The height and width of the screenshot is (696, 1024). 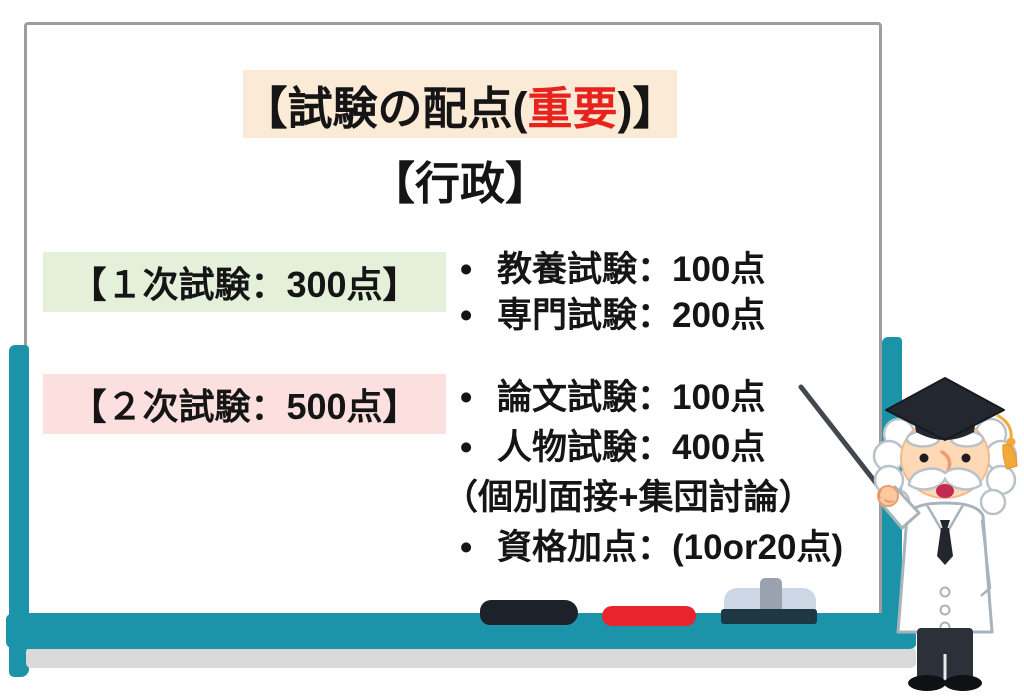 I want to click on professor-face, so click(x=945, y=458).